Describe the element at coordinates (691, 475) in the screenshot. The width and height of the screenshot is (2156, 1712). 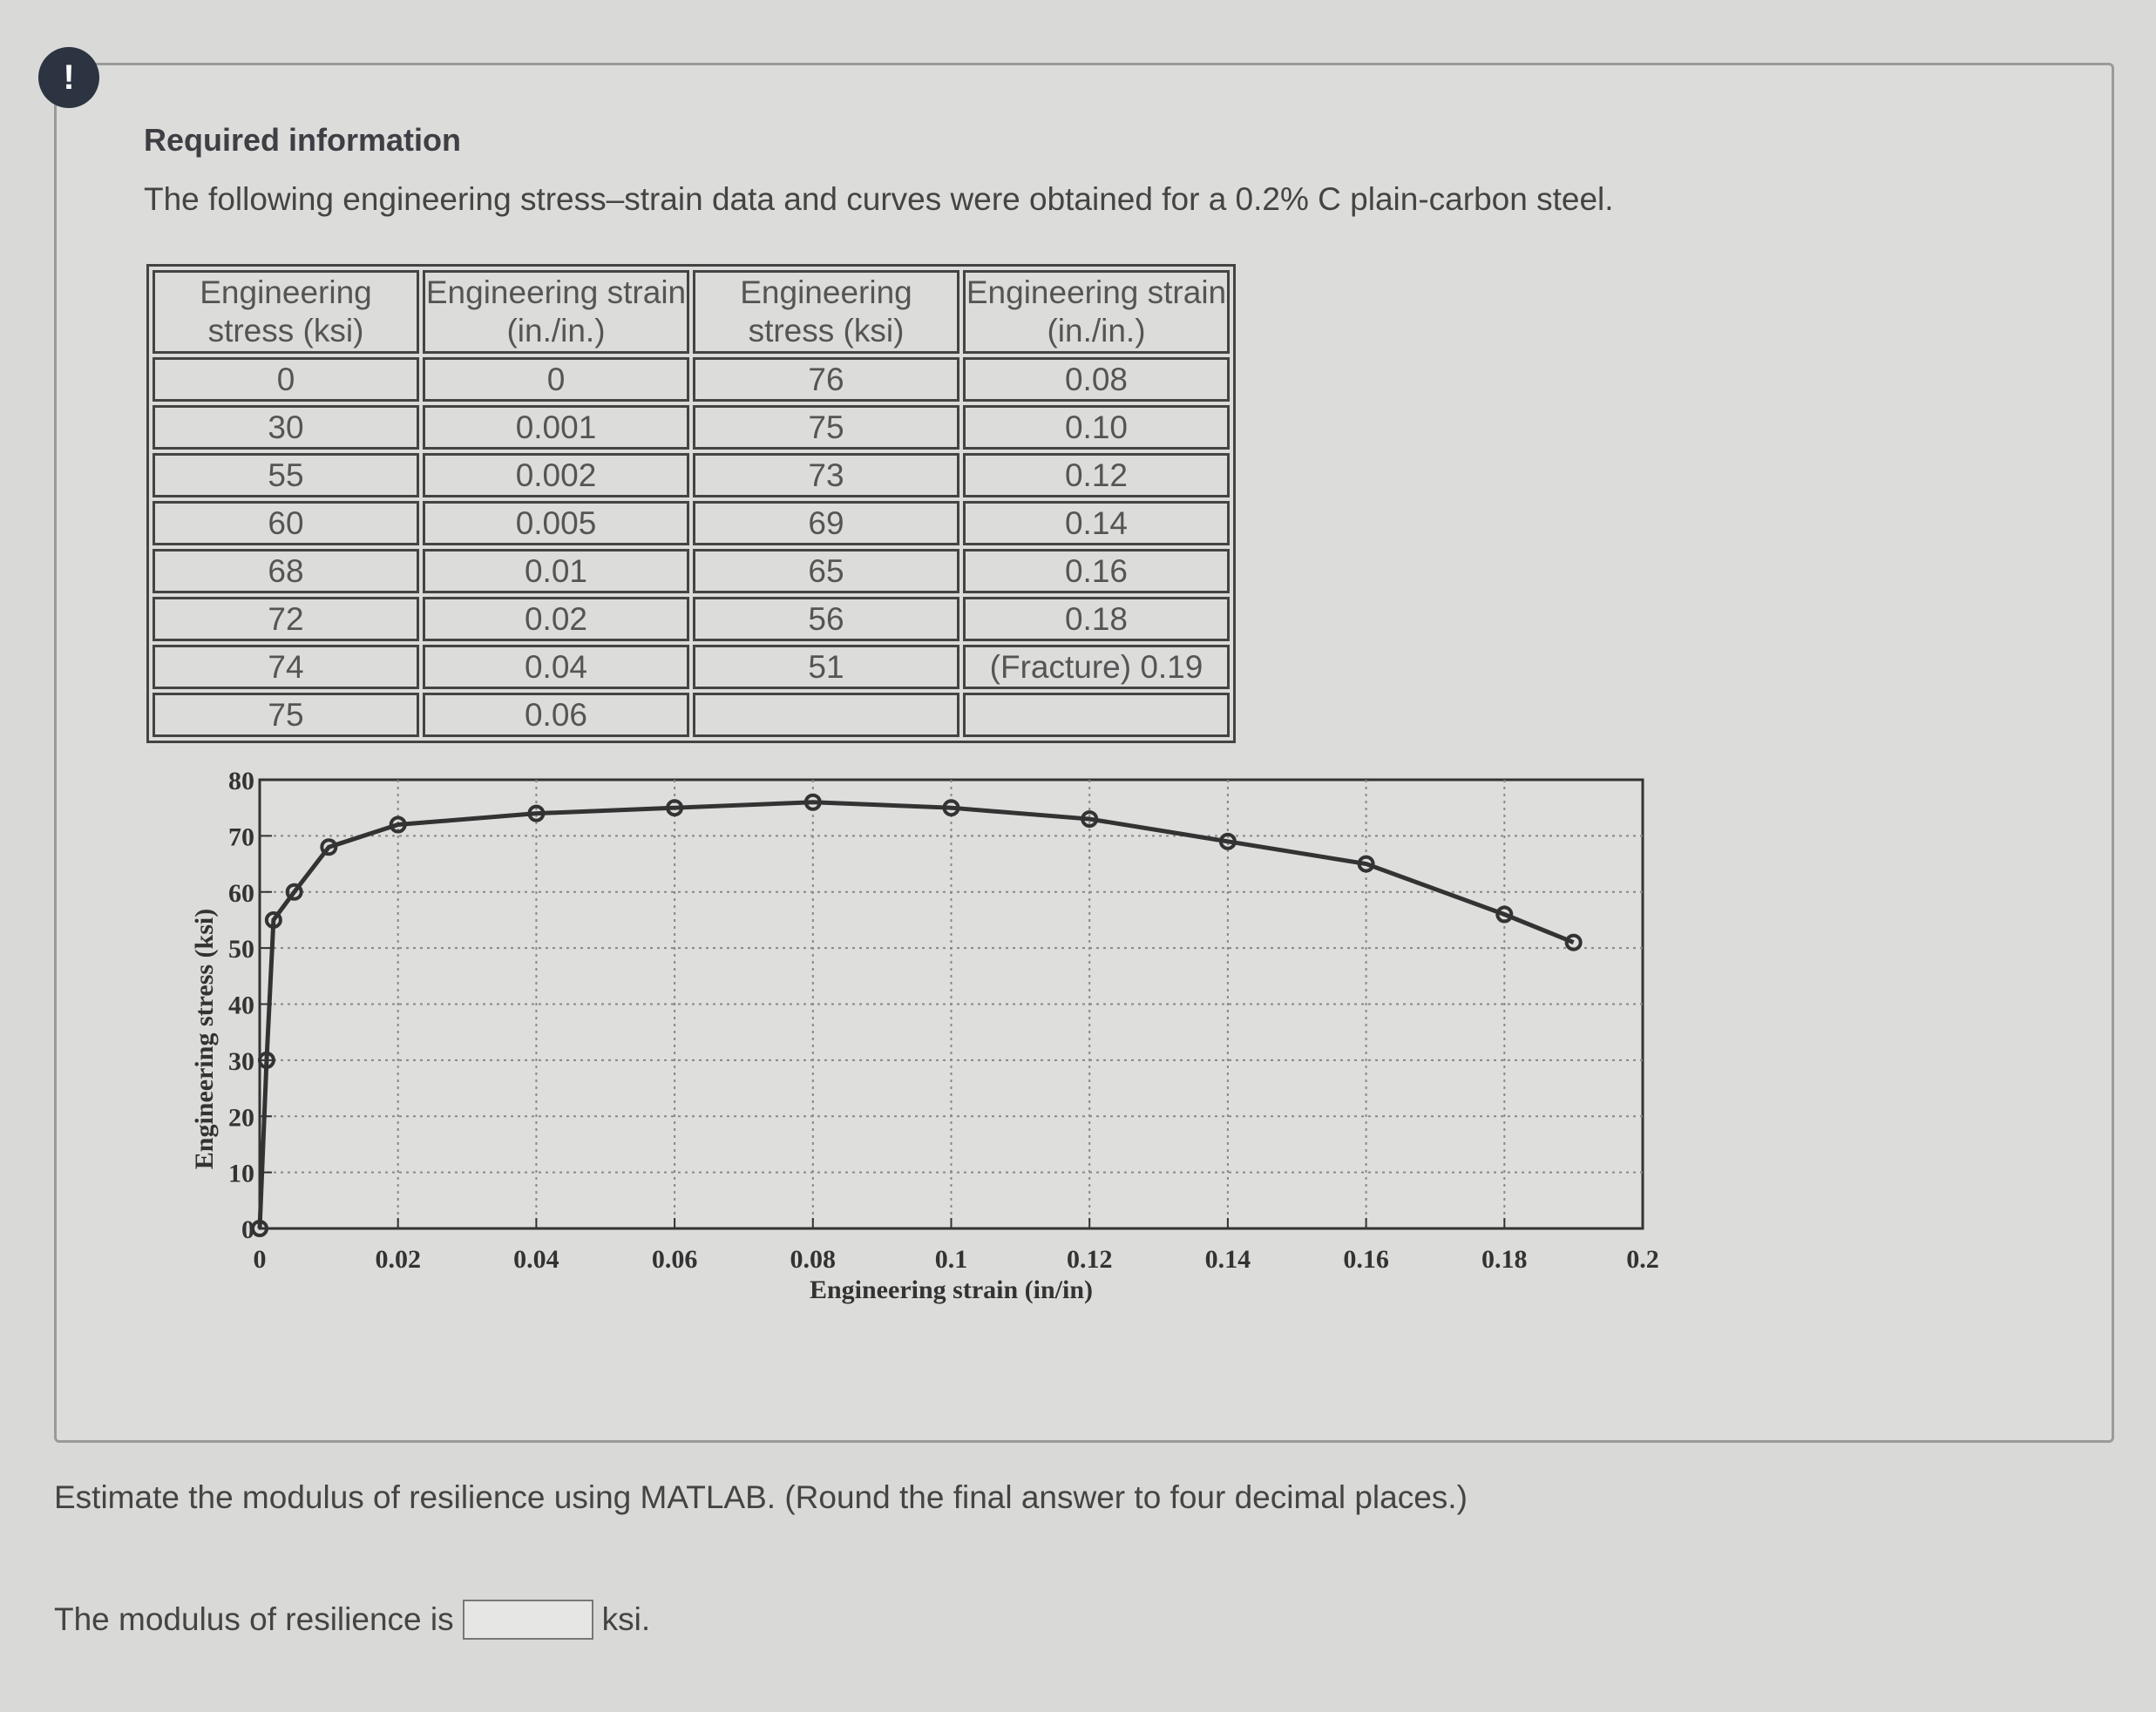
I see `table-row: 55 0.002 73 0.12` at that location.